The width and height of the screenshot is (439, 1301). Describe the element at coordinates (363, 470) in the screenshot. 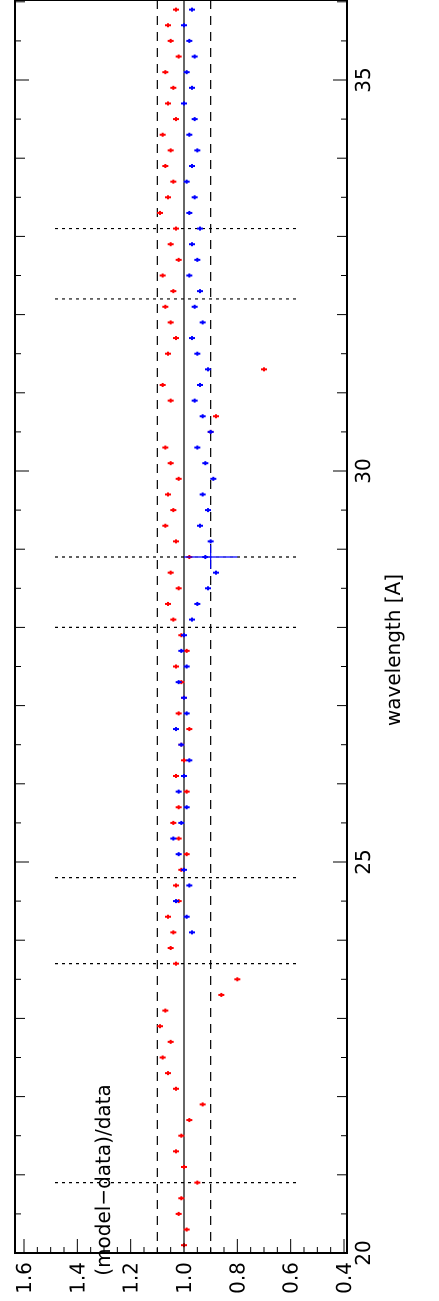

I see `x-tick-label: 30` at that location.